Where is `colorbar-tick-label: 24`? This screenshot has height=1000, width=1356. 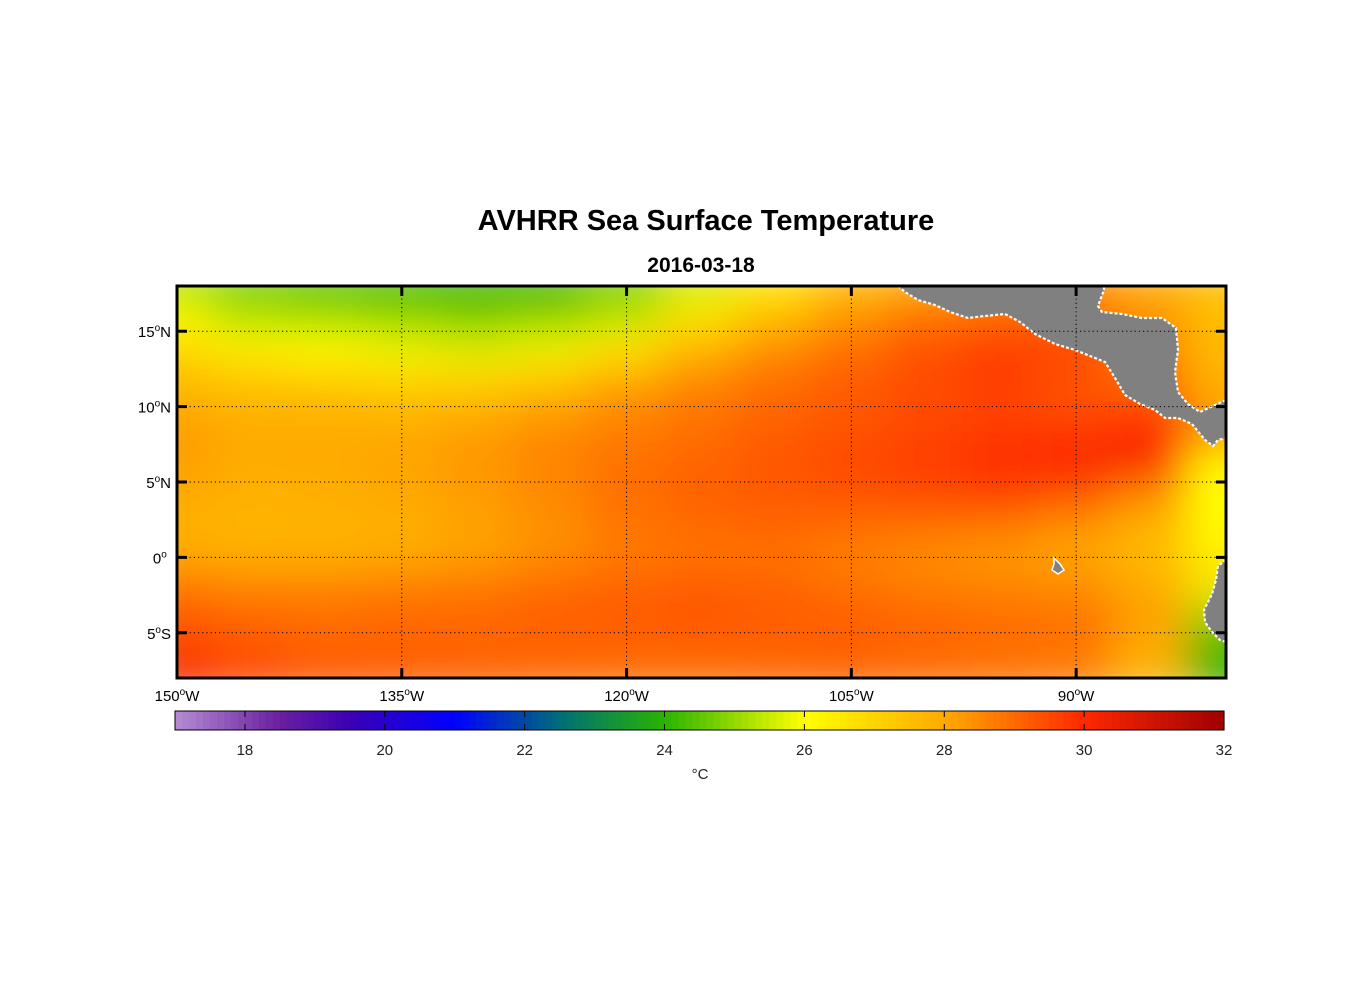
colorbar-tick-label: 24 is located at coordinates (664, 750).